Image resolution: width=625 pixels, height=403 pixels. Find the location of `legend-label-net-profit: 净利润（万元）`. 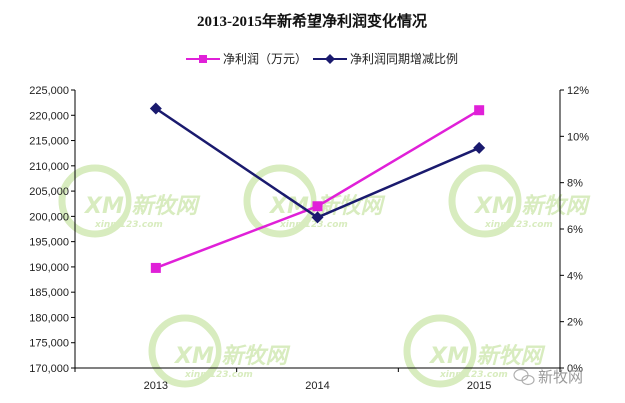

legend-label-net-profit: 净利润（万元） is located at coordinates (265, 59).